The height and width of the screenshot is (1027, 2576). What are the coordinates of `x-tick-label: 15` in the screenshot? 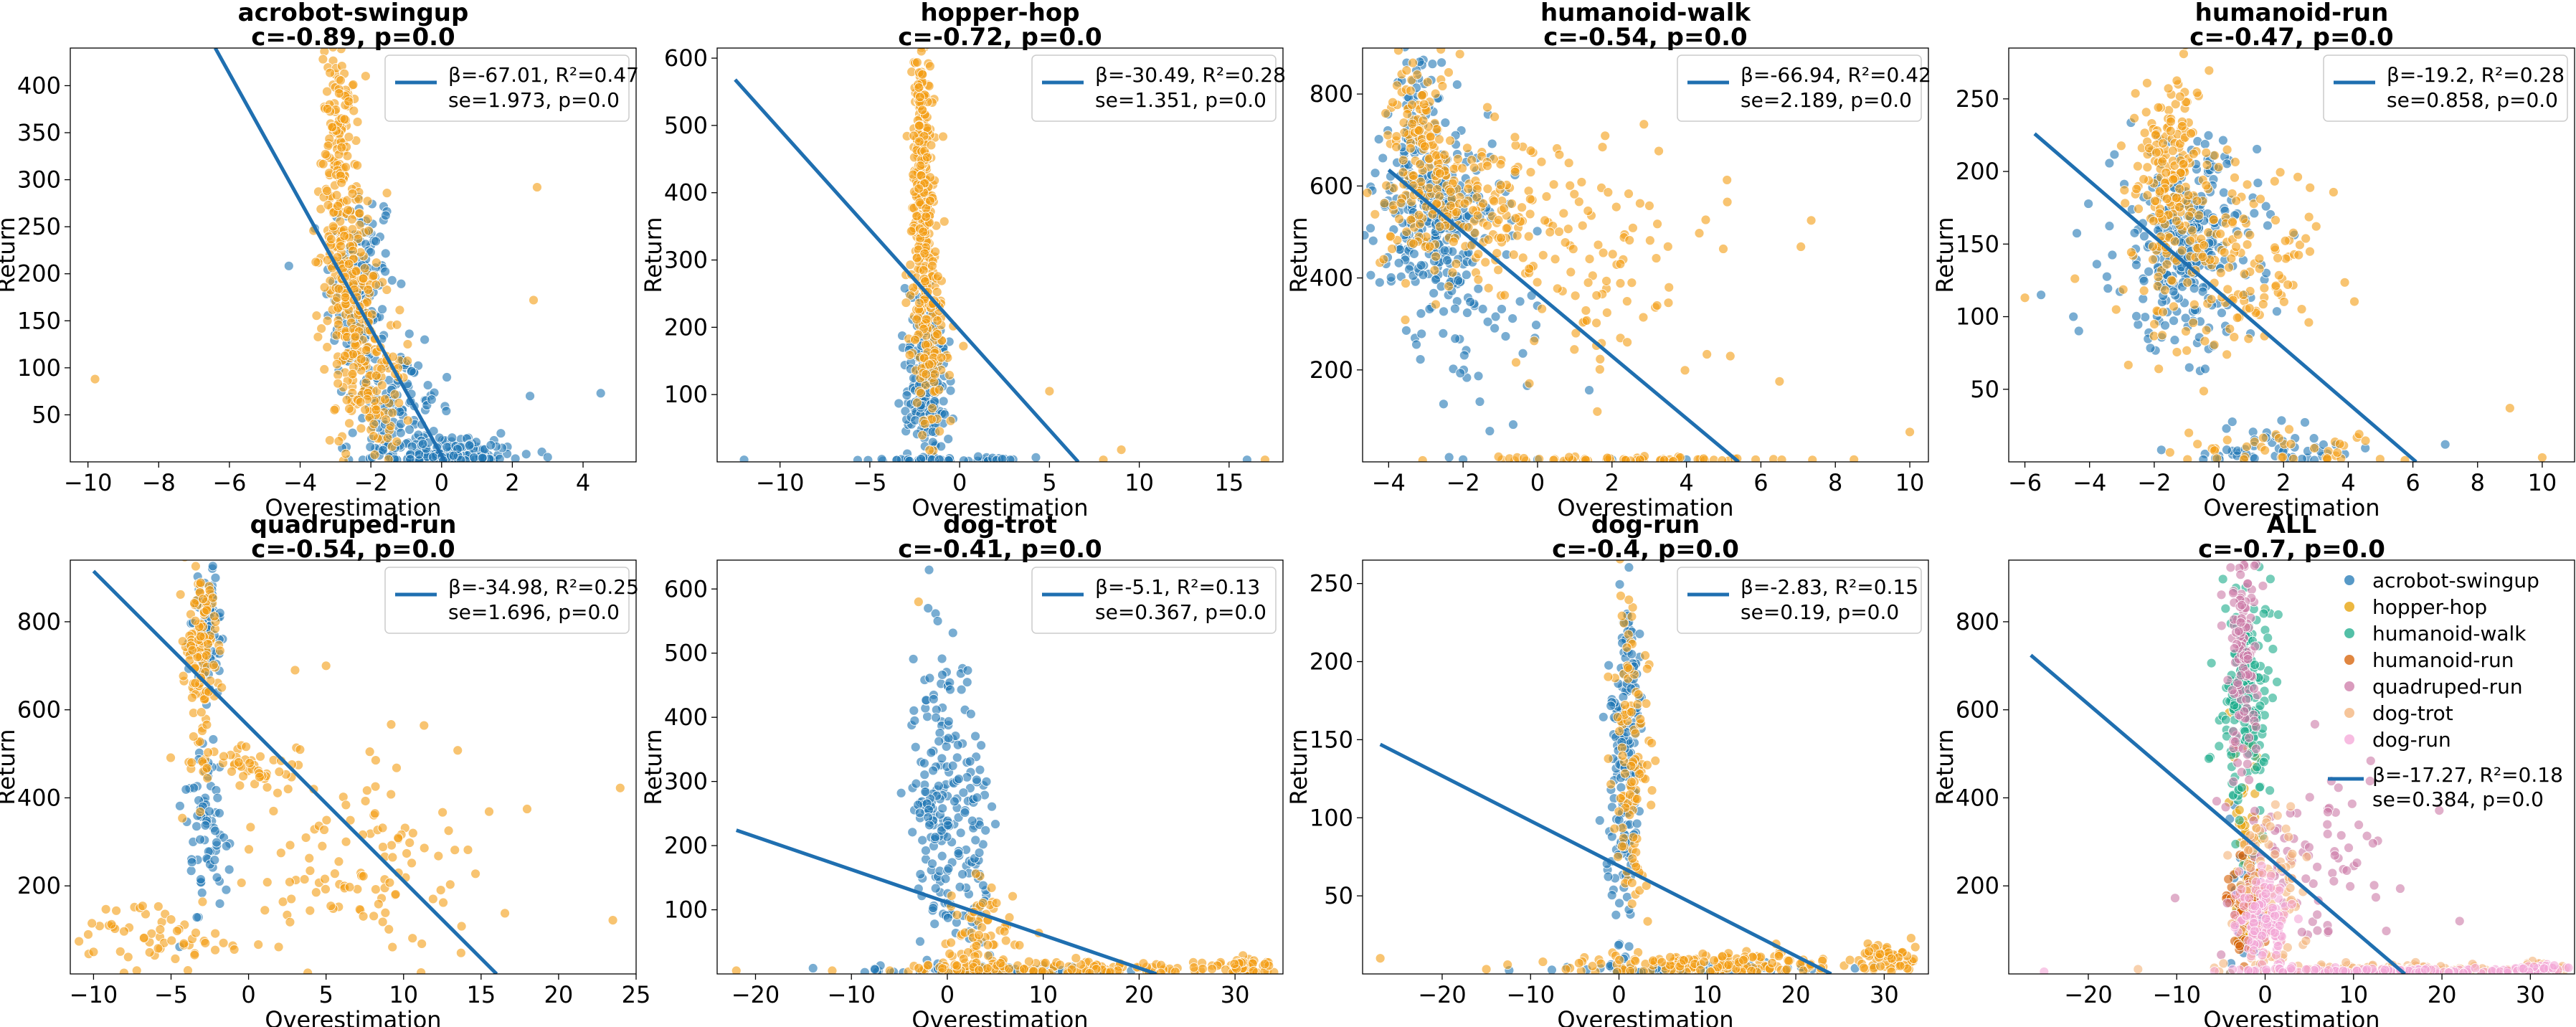 It's located at (481, 995).